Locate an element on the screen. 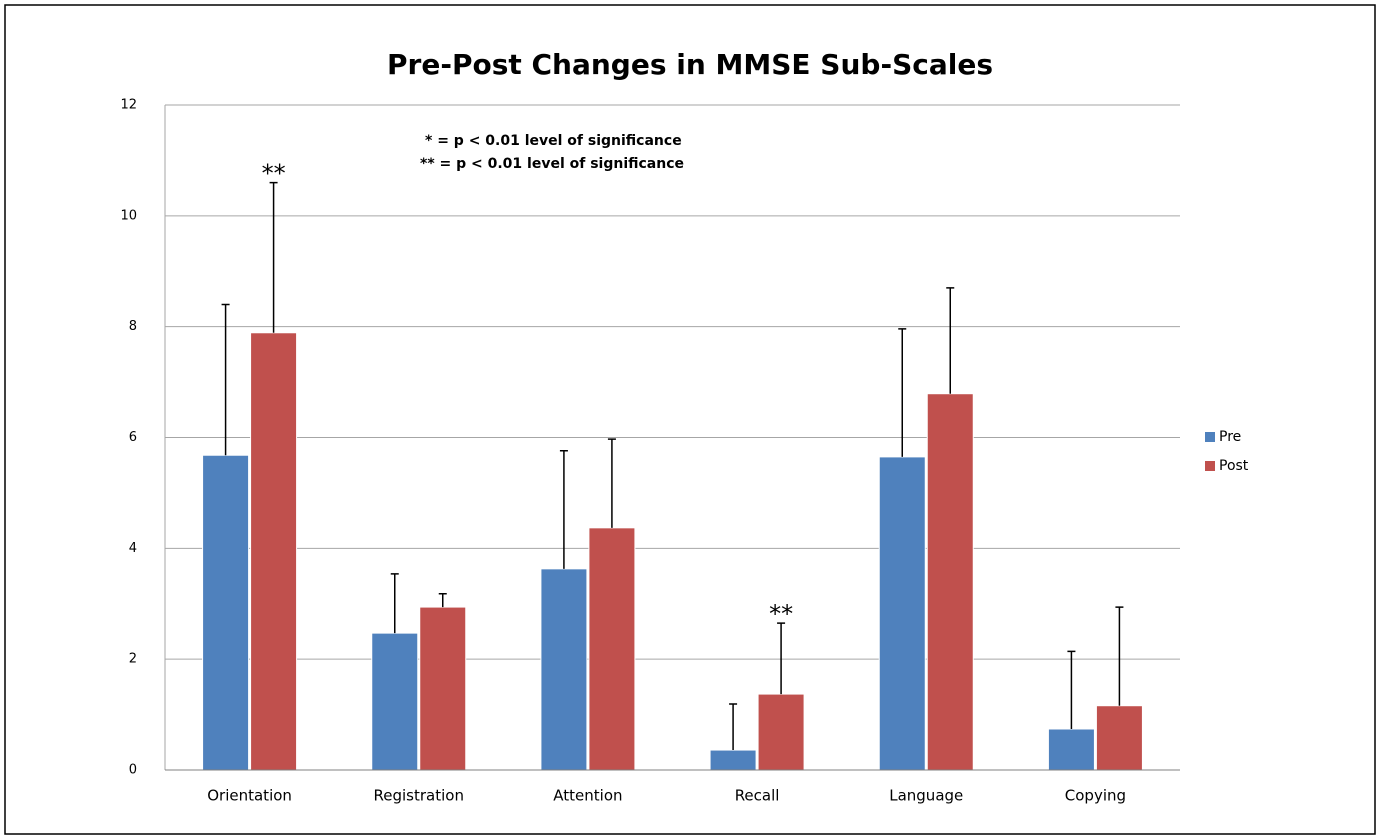 This screenshot has width=1380, height=839. x-tick-label: Recall is located at coordinates (757, 796).